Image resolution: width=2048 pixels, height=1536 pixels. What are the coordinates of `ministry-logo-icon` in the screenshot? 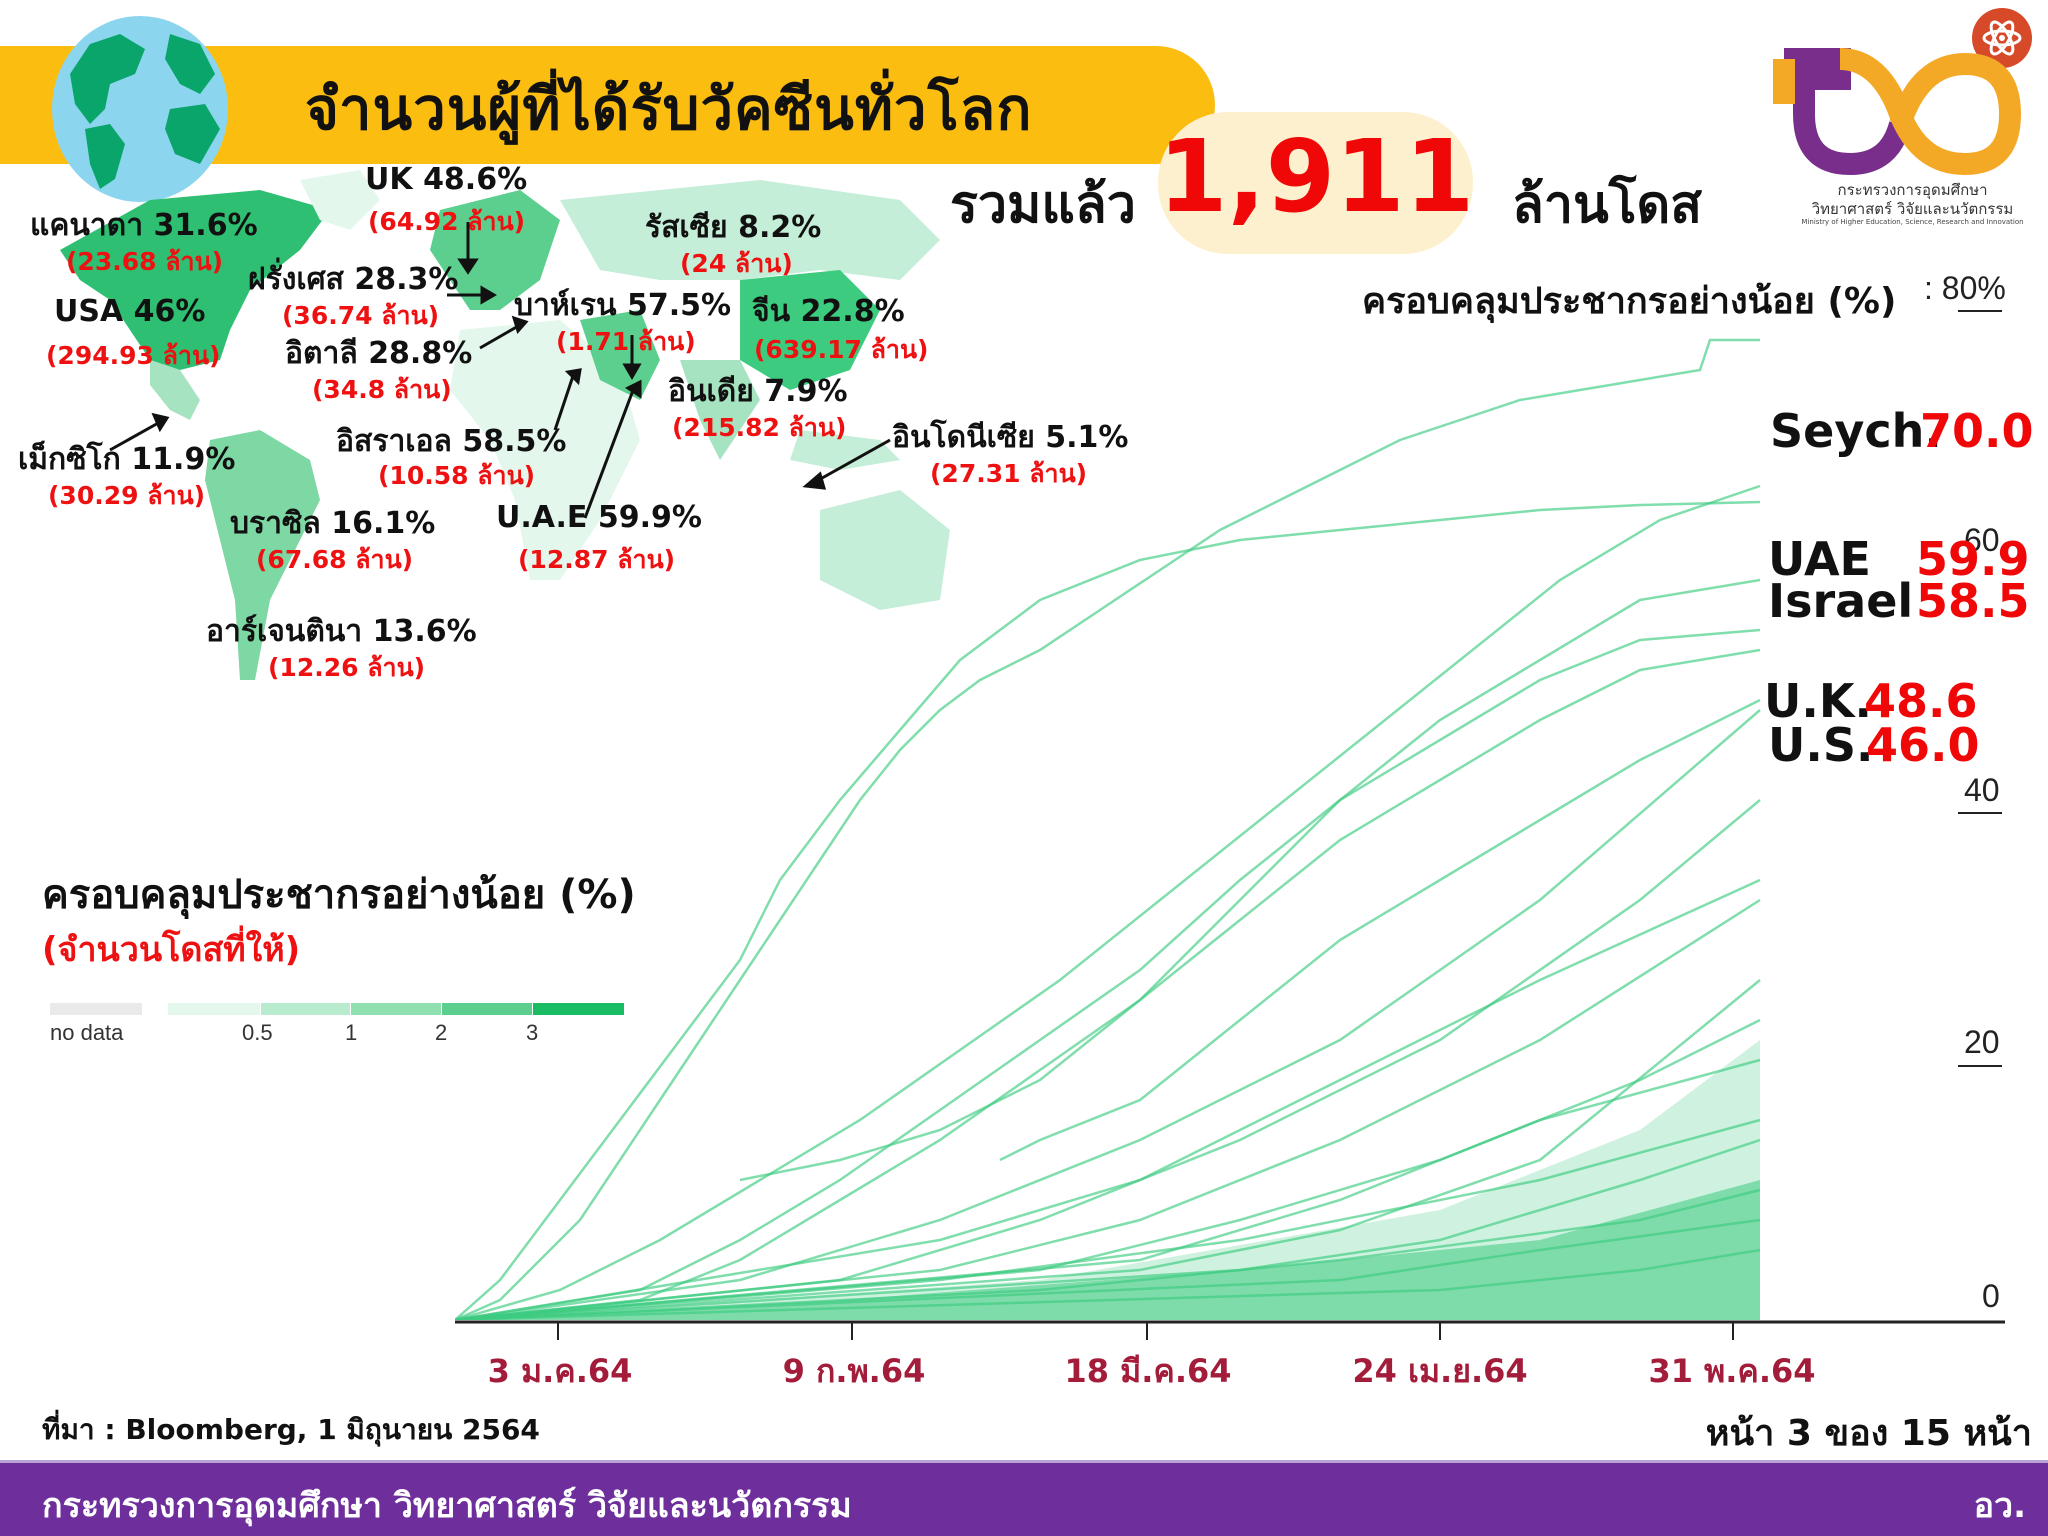 It's located at (1902, 92).